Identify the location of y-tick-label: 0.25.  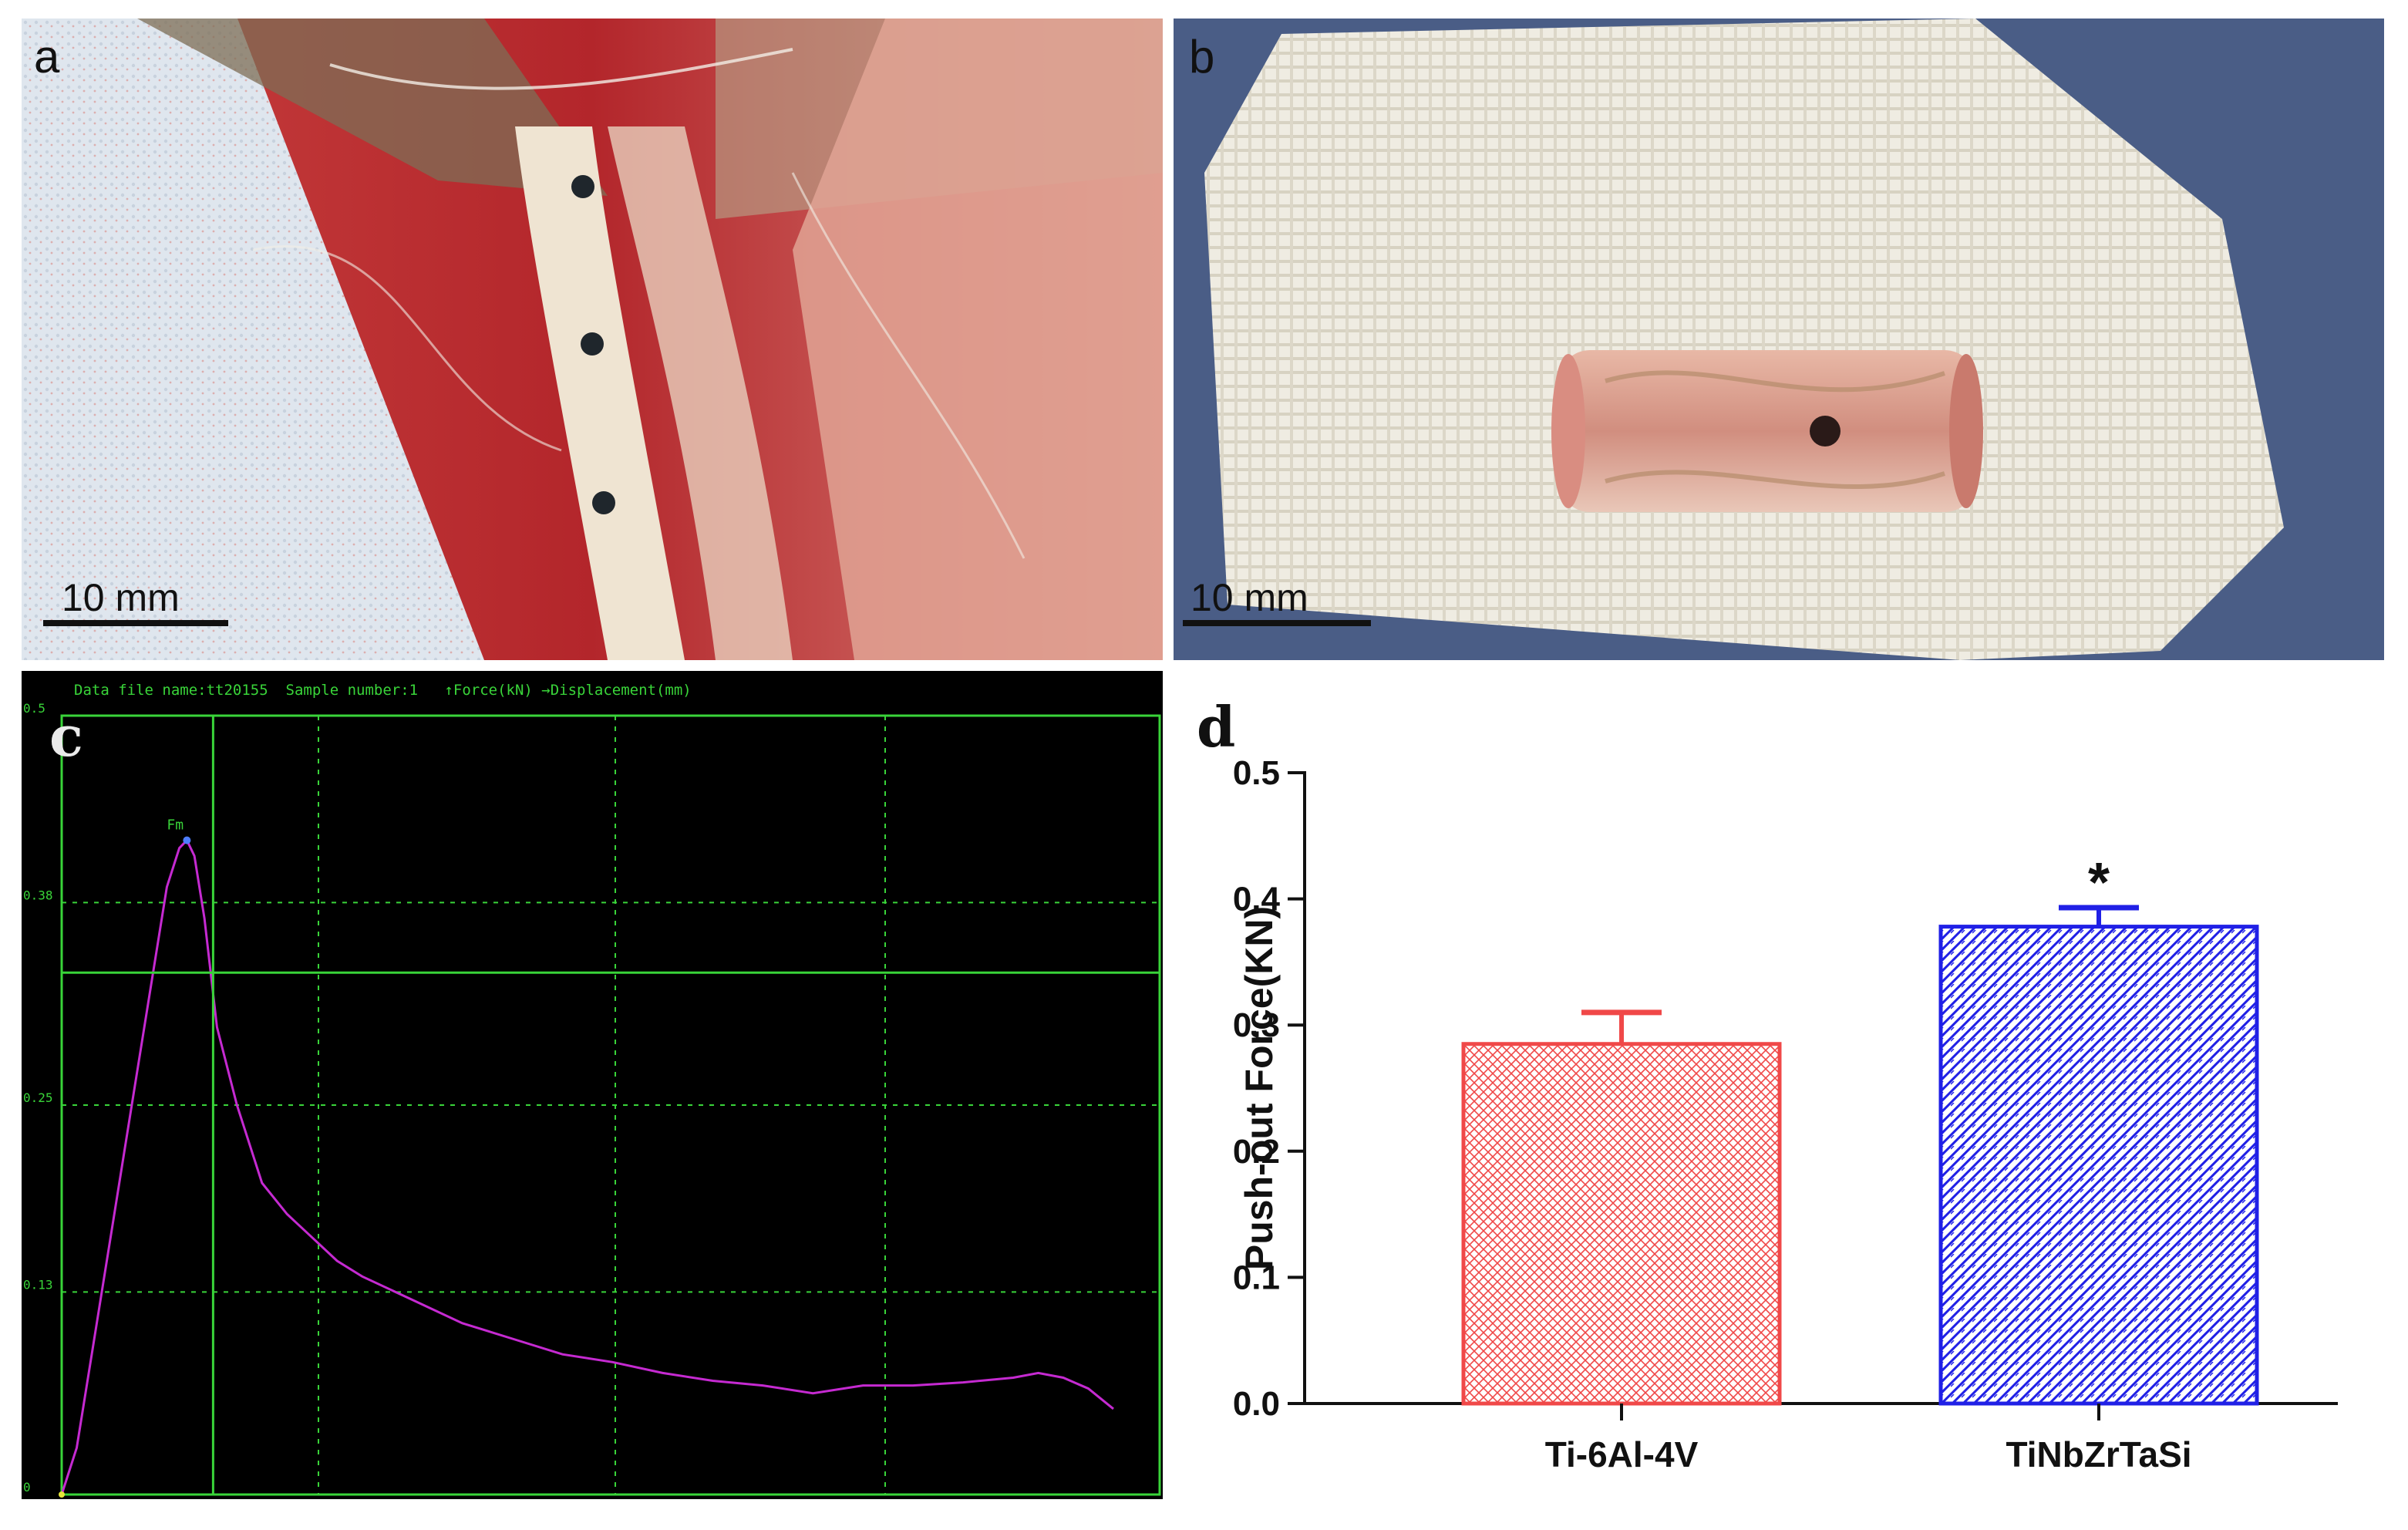
(38, 1097).